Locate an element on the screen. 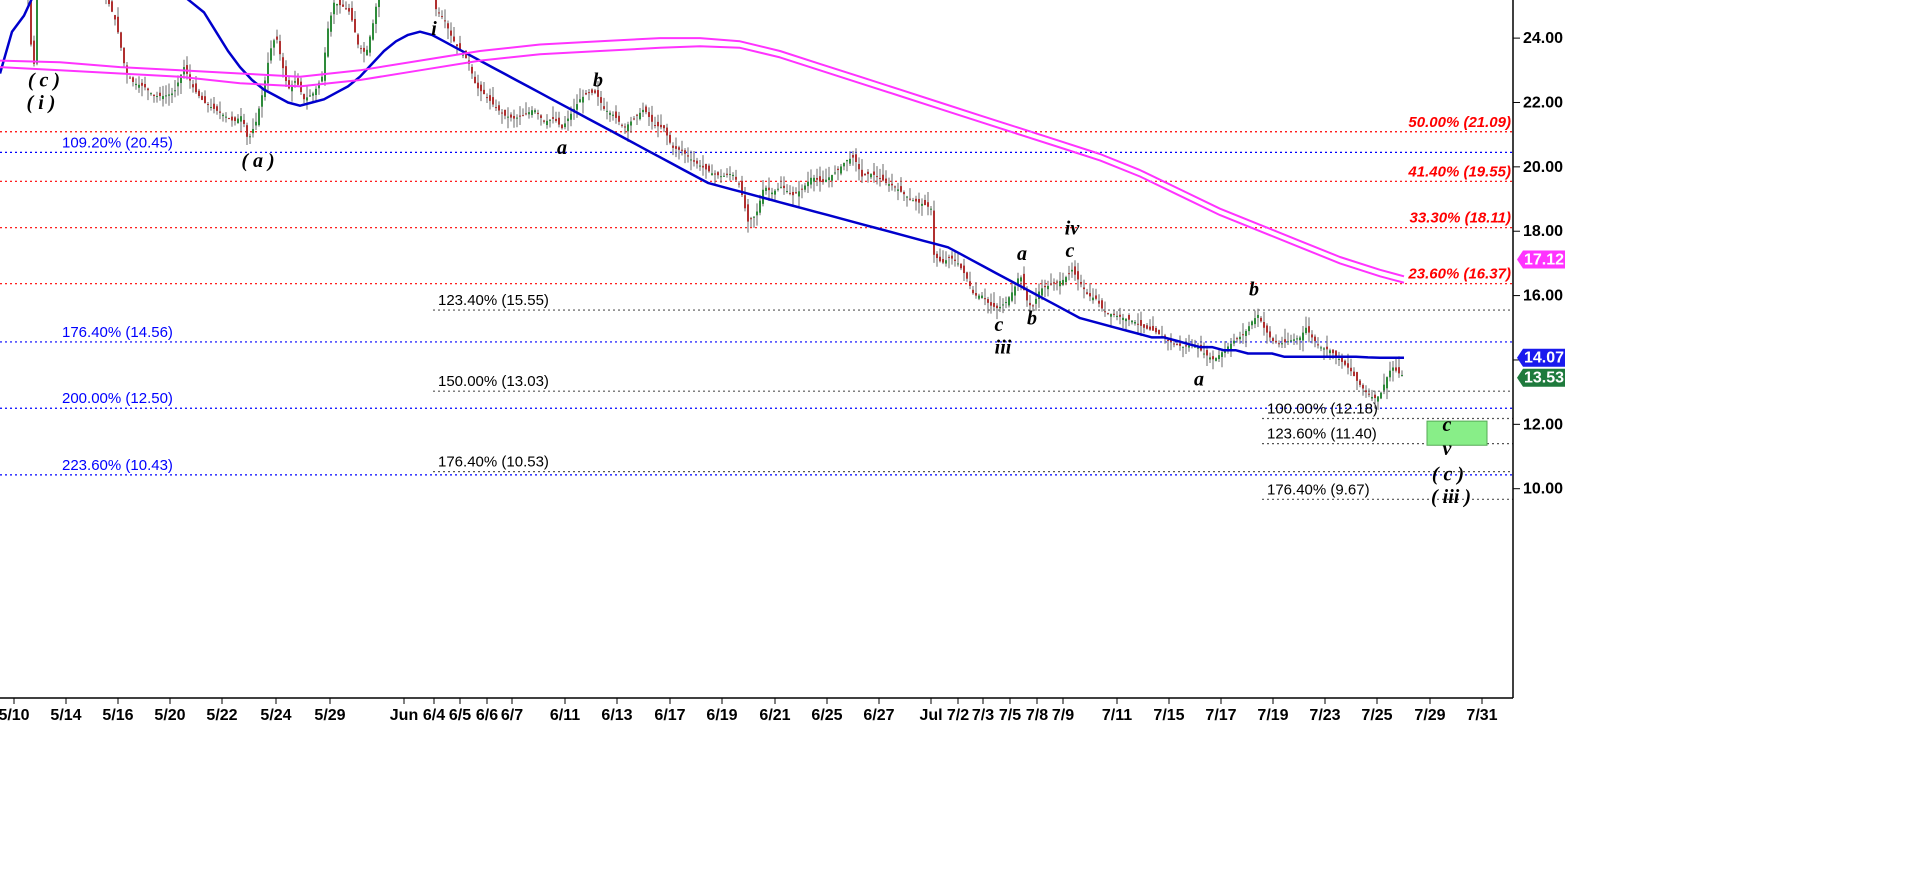 The width and height of the screenshot is (1914, 886). x-tick-label: 6/27 is located at coordinates (878, 715).